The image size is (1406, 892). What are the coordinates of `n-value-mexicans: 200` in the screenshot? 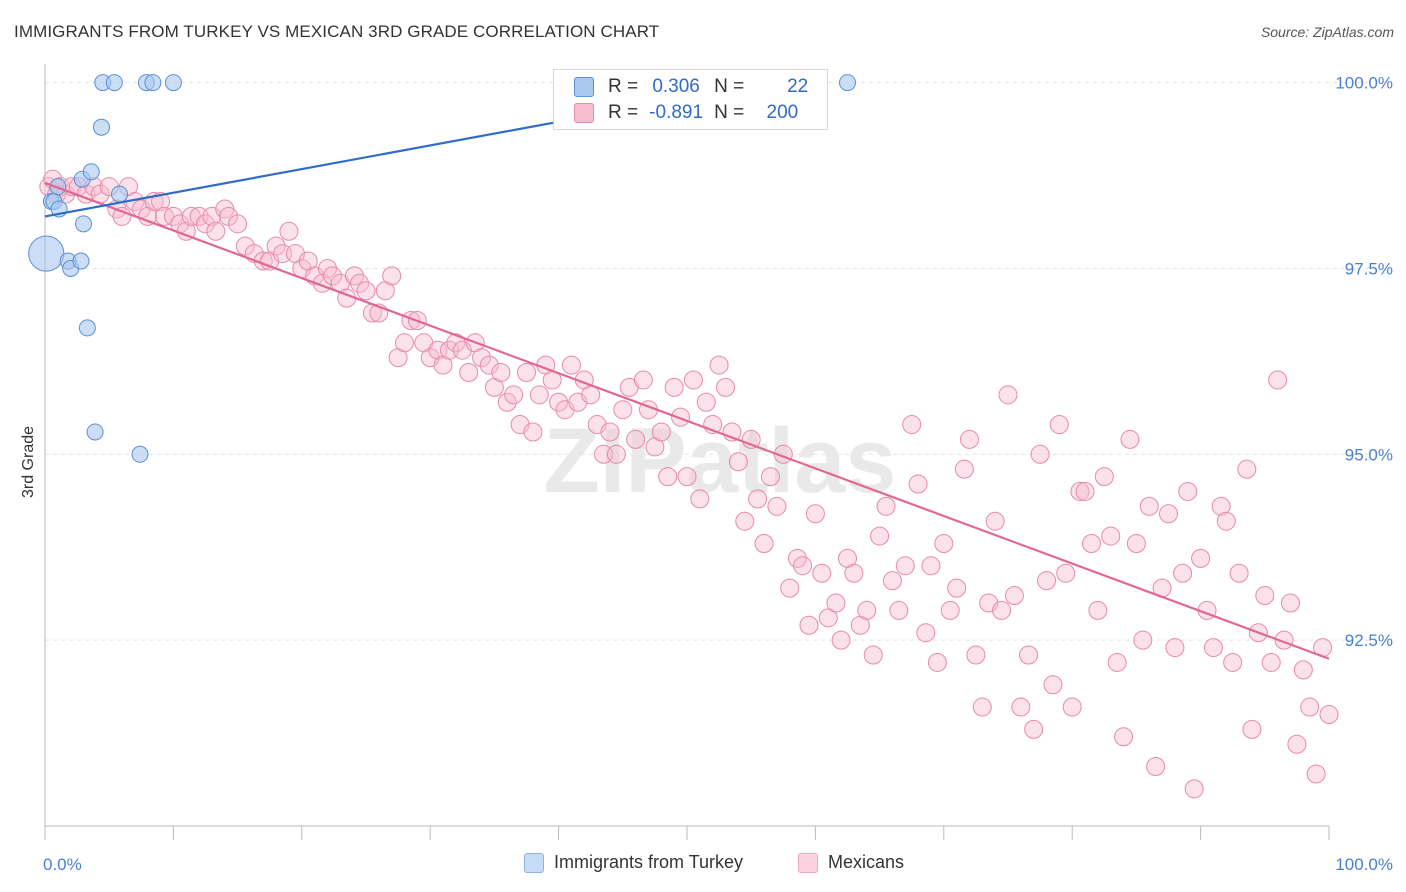 It's located at (782, 112).